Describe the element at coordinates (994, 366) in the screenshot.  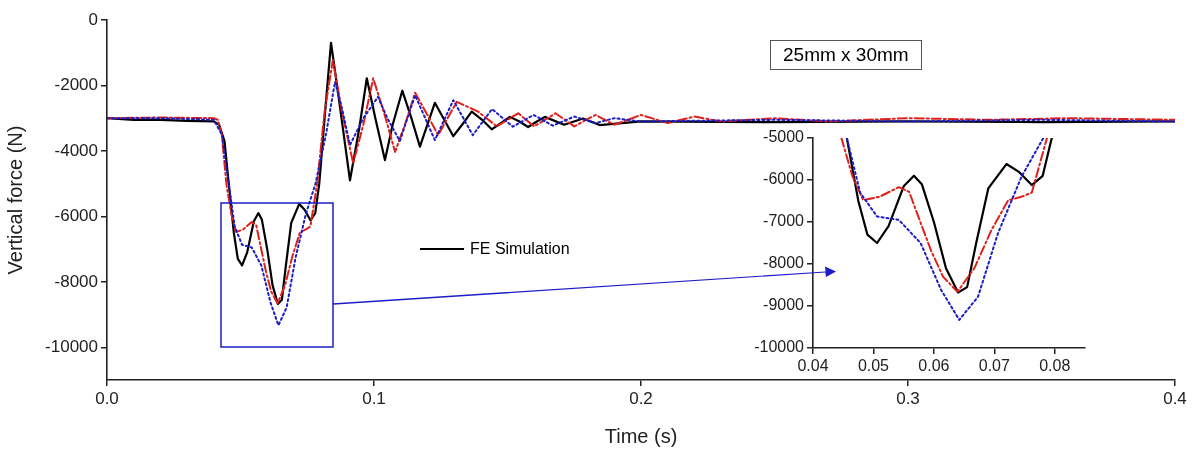
I see `x-tick-label: 0.07` at that location.